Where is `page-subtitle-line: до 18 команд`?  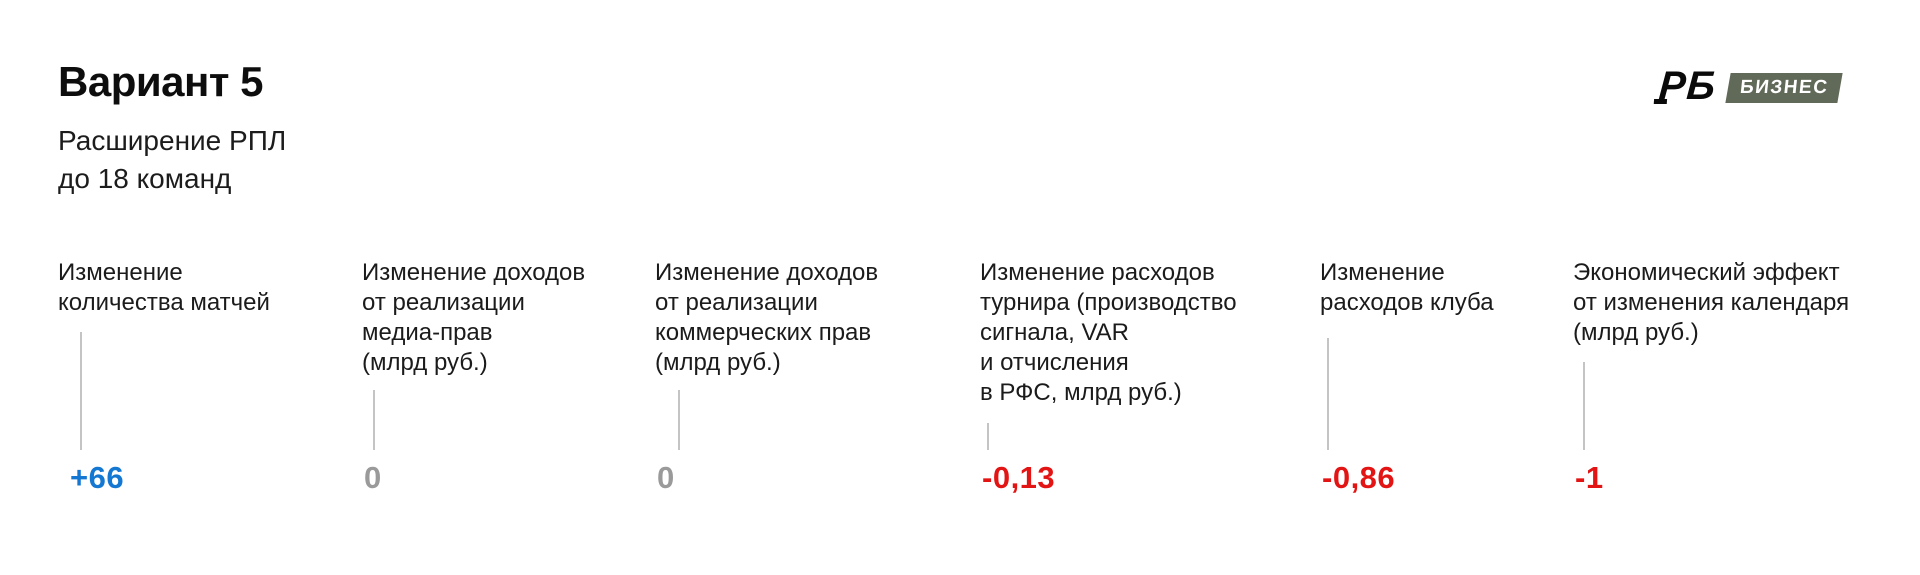
page-subtitle-line: до 18 команд is located at coordinates (145, 178).